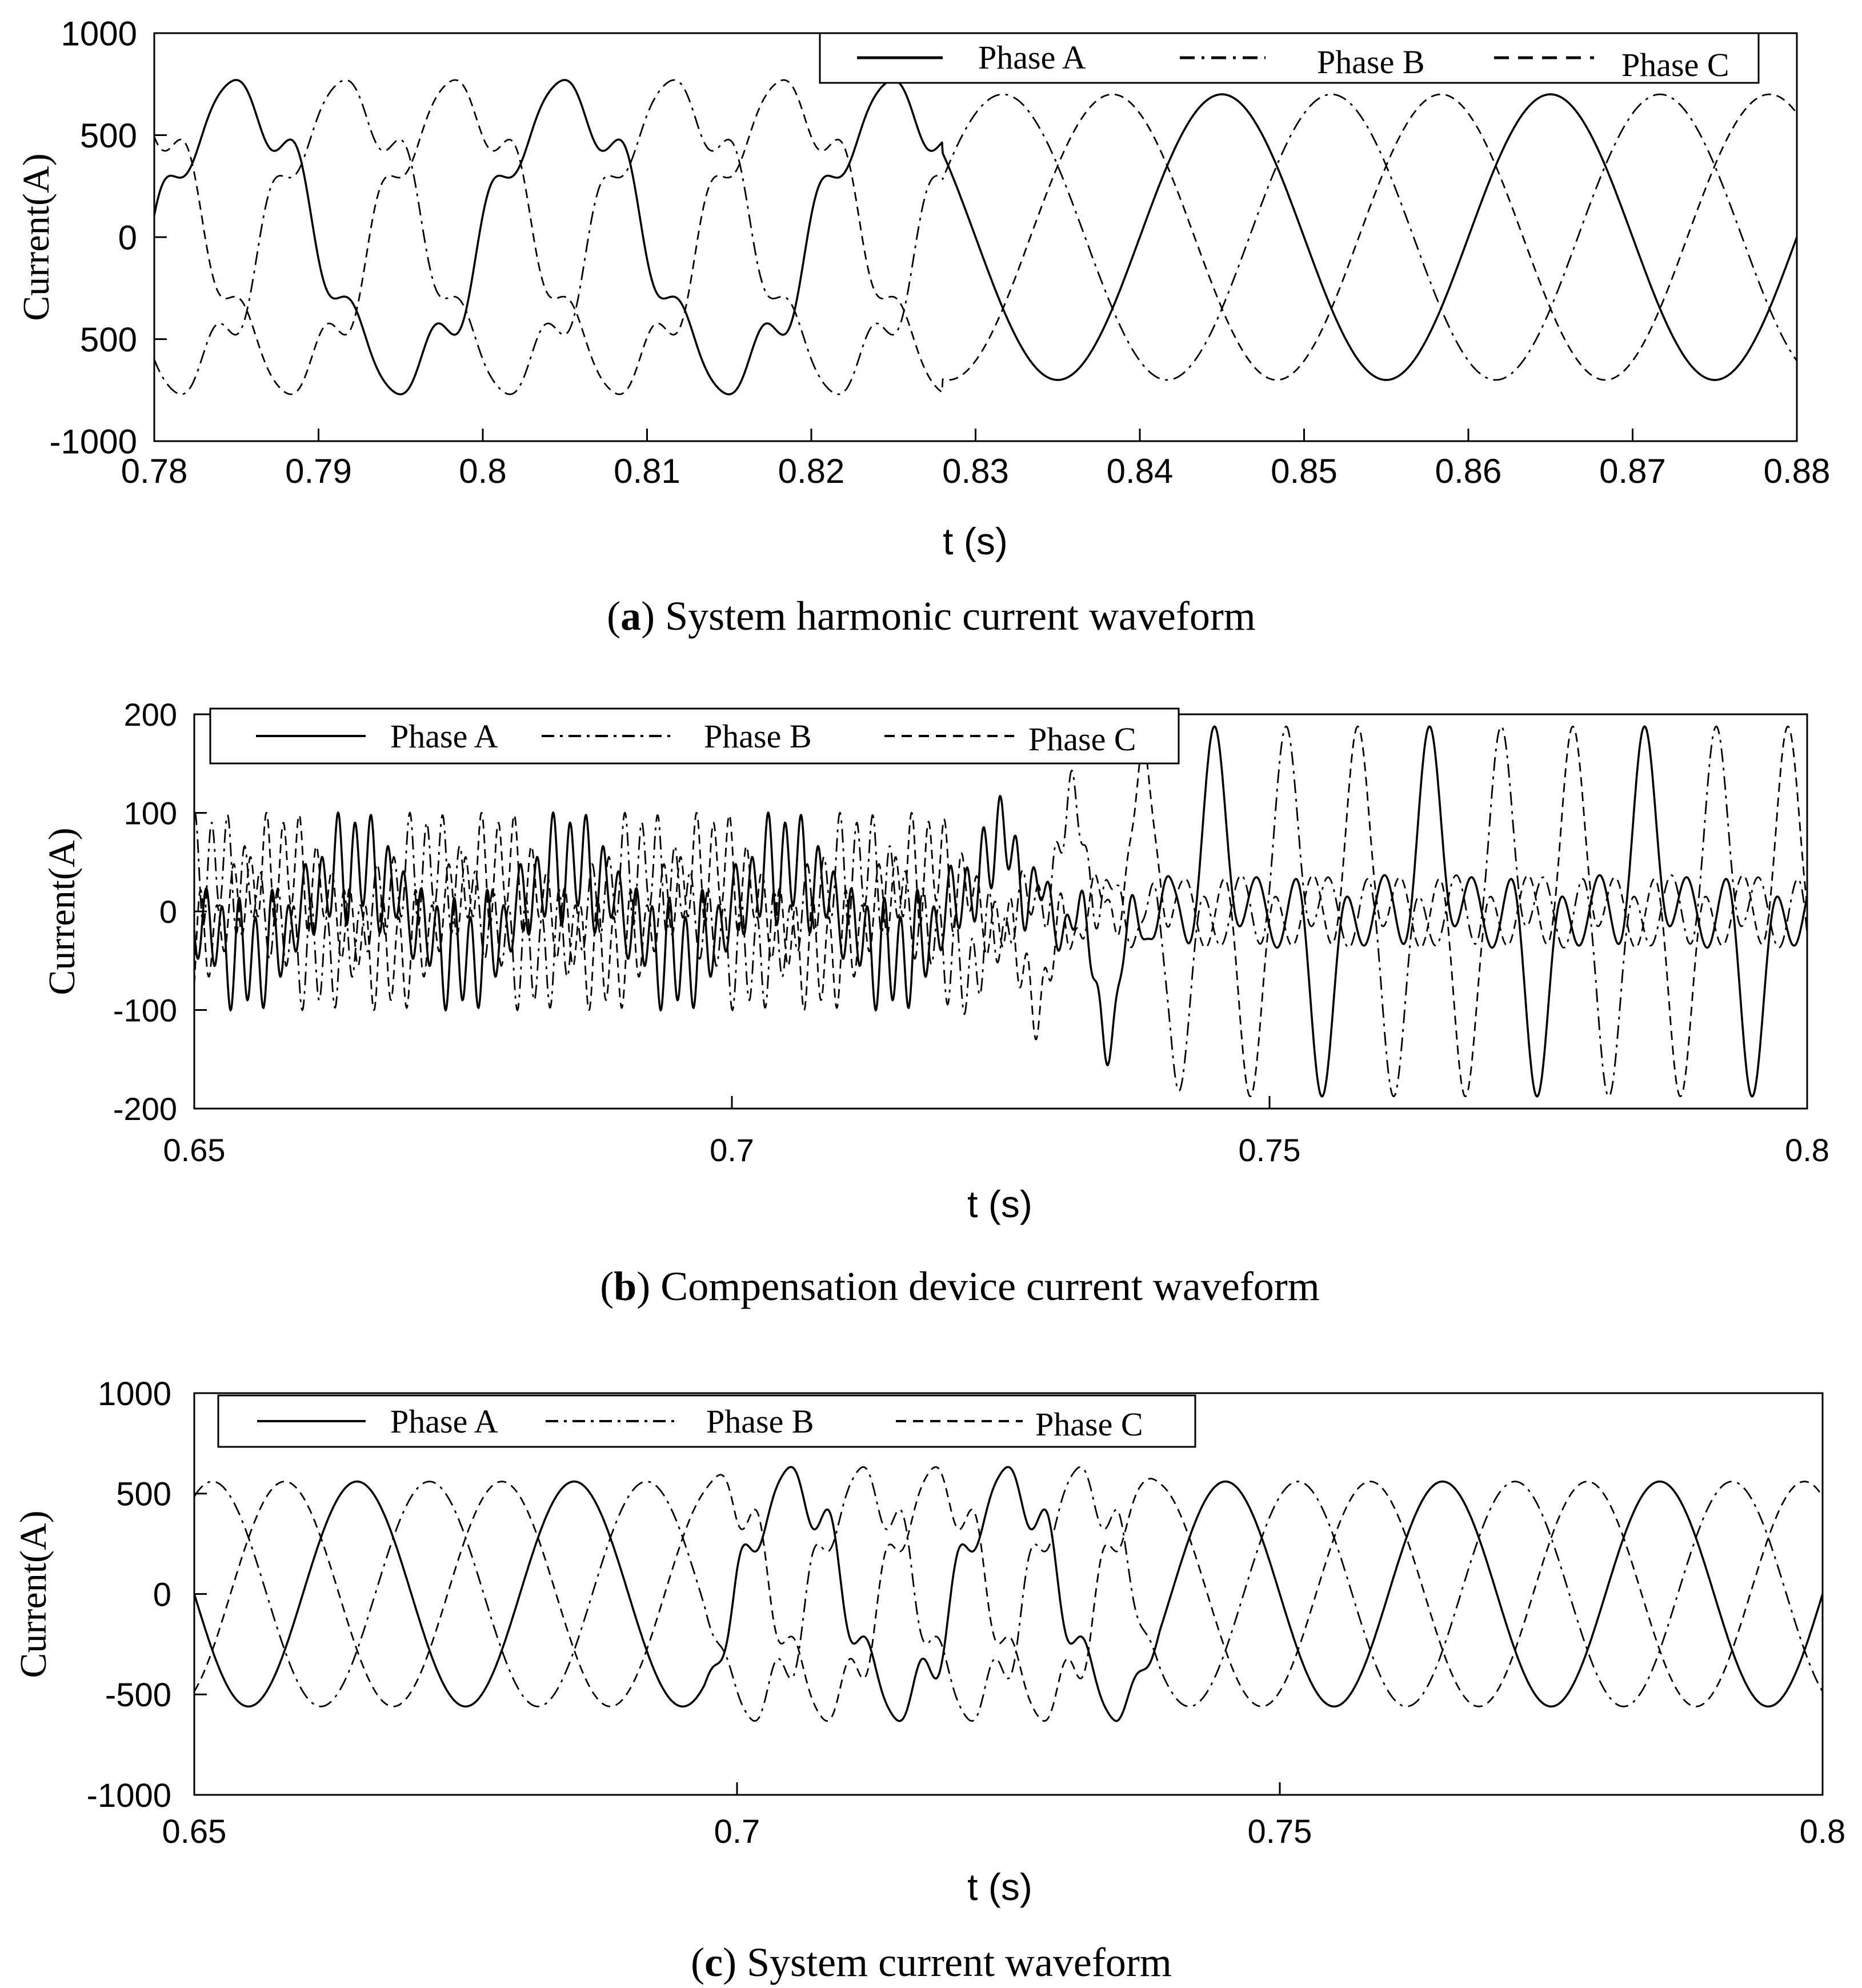 This screenshot has width=1862, height=1988. What do you see at coordinates (732, 1150) in the screenshot?
I see `panel-b-x-tick-label: 0.7` at bounding box center [732, 1150].